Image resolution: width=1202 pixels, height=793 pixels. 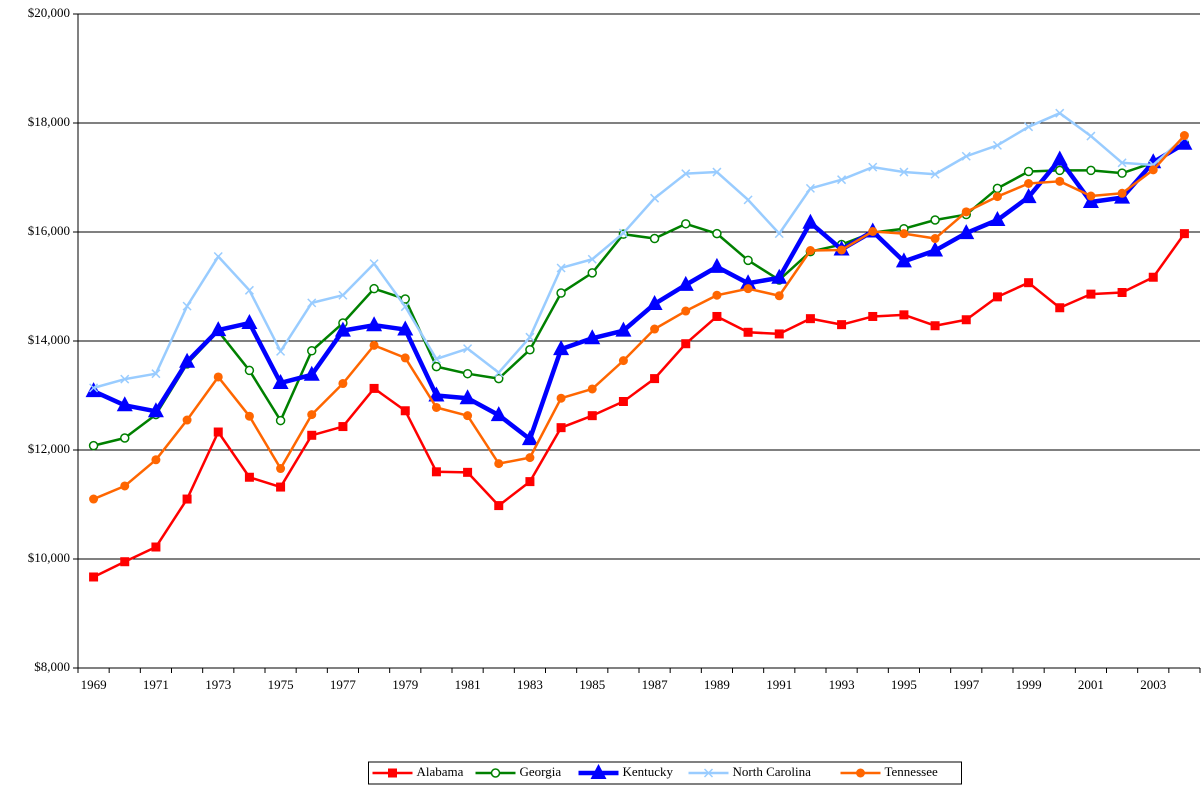 I want to click on x-tick-label: 1989, so click(x=717, y=684).